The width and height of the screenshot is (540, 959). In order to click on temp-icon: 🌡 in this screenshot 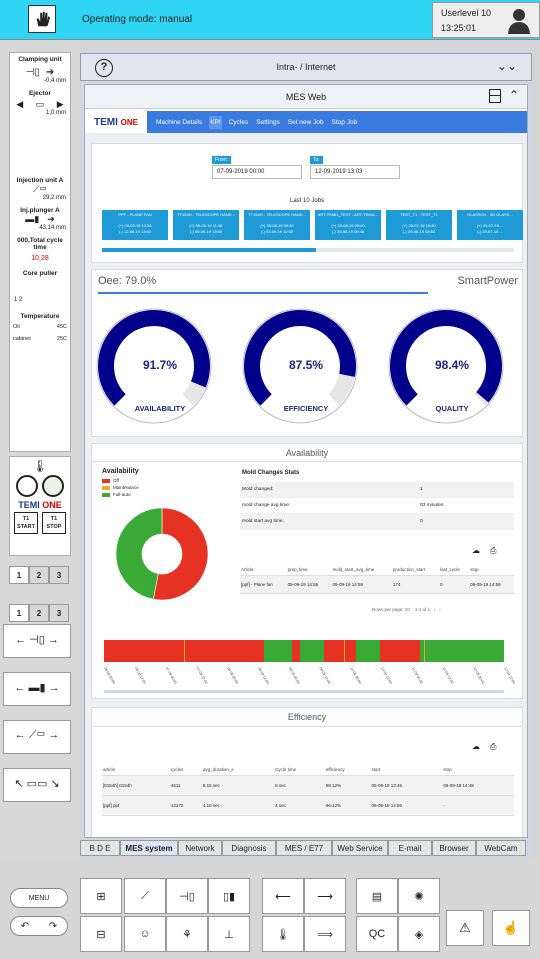, I will do `click(283, 934)`.